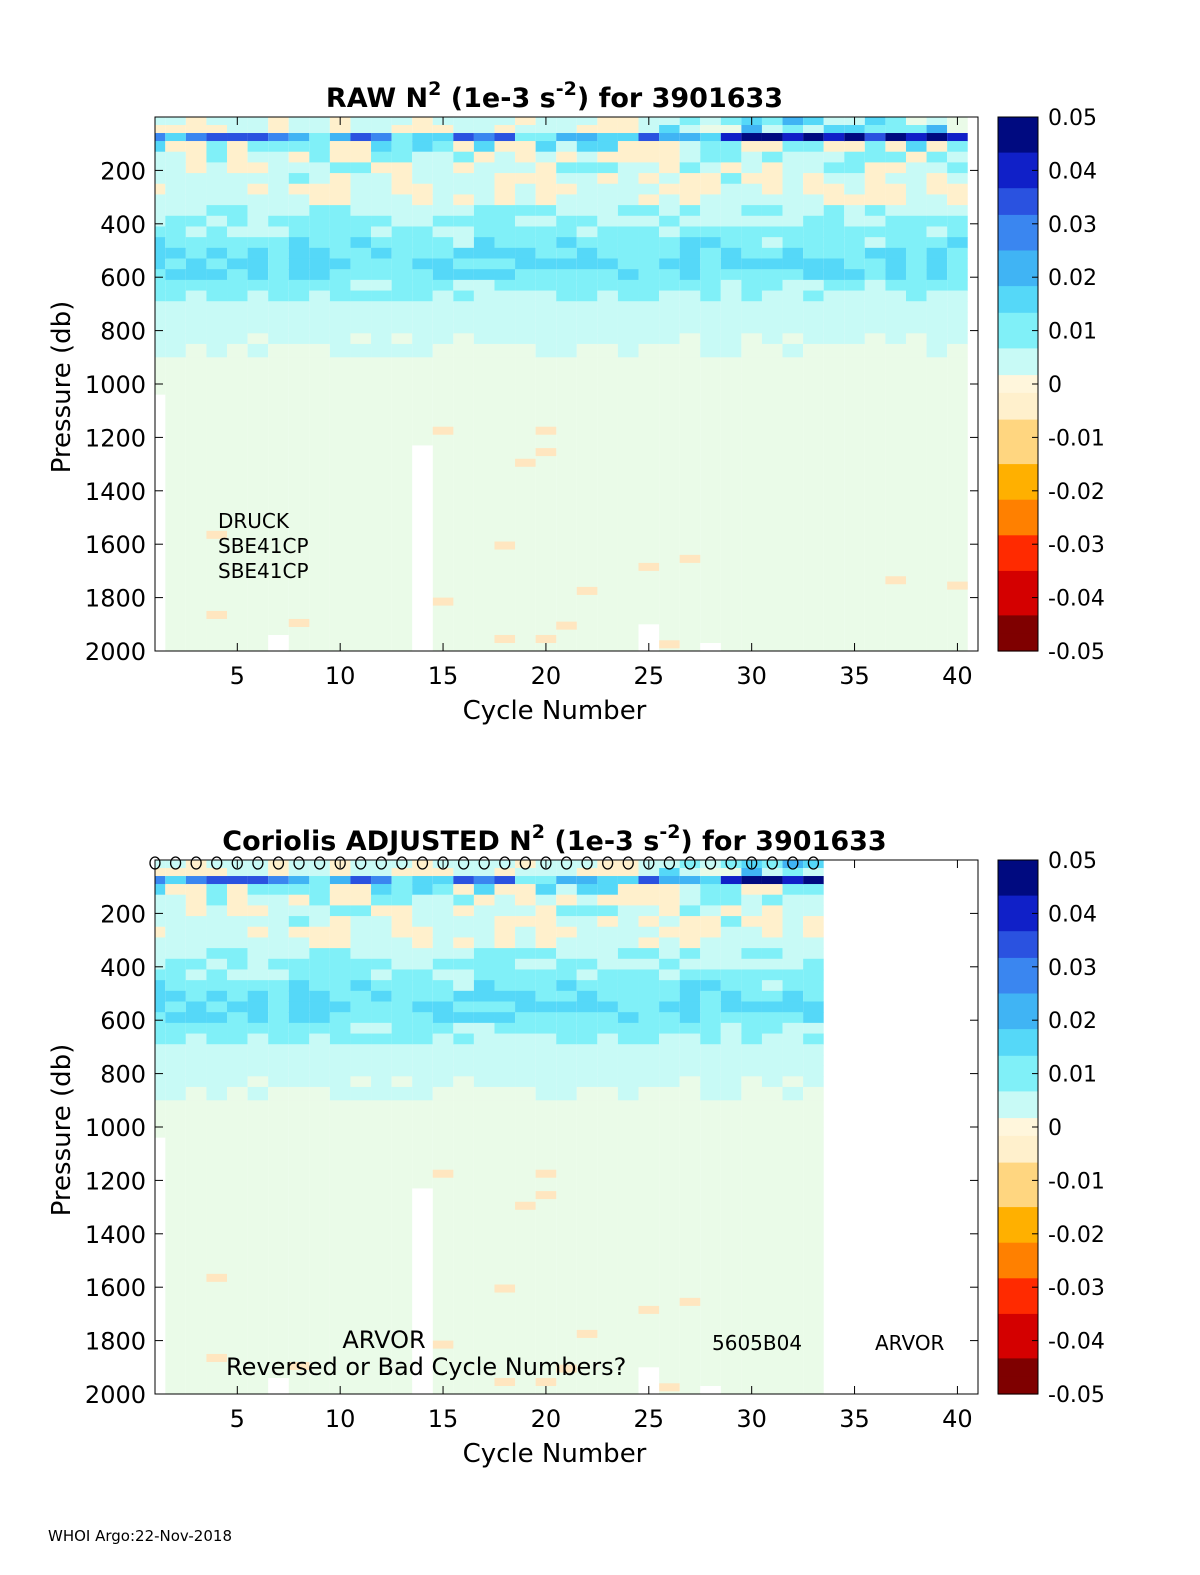 The image size is (1200, 1575). What do you see at coordinates (123, 1021) in the screenshot?
I see `y-tick-label: 600` at bounding box center [123, 1021].